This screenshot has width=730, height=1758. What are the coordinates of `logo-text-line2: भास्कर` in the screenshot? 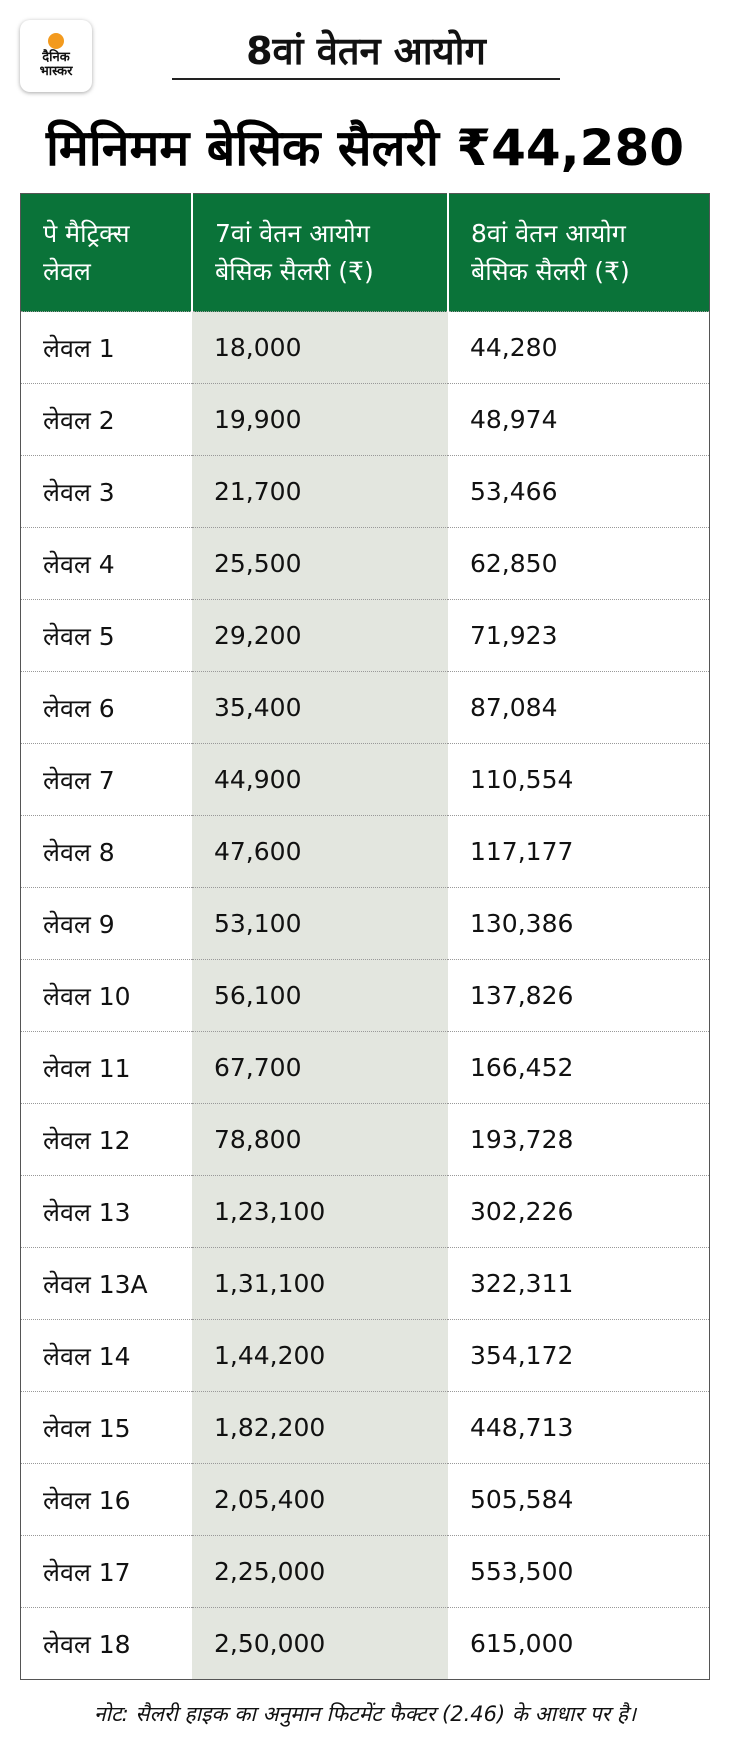 It's located at (56, 71).